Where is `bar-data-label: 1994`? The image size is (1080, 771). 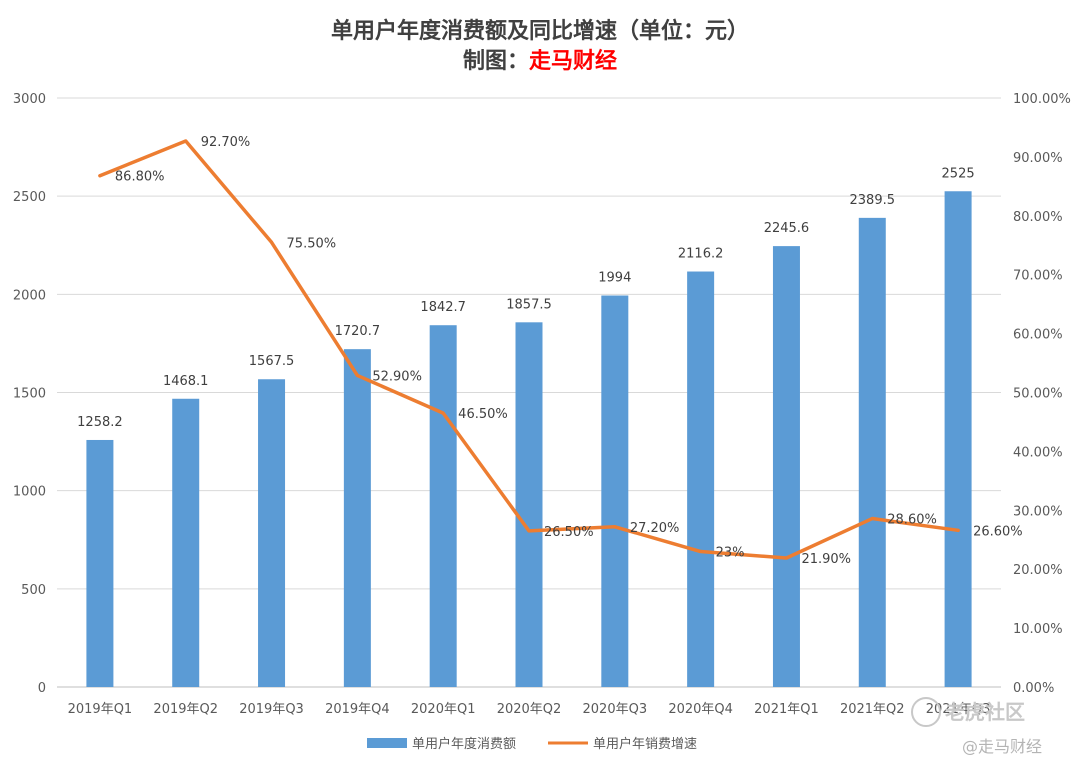 bar-data-label: 1994 is located at coordinates (614, 278).